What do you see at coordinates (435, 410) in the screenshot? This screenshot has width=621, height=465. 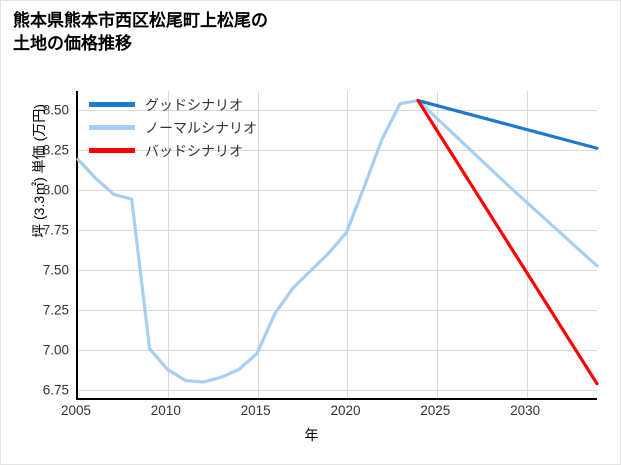 I see `x-tick-label: 2025` at bounding box center [435, 410].